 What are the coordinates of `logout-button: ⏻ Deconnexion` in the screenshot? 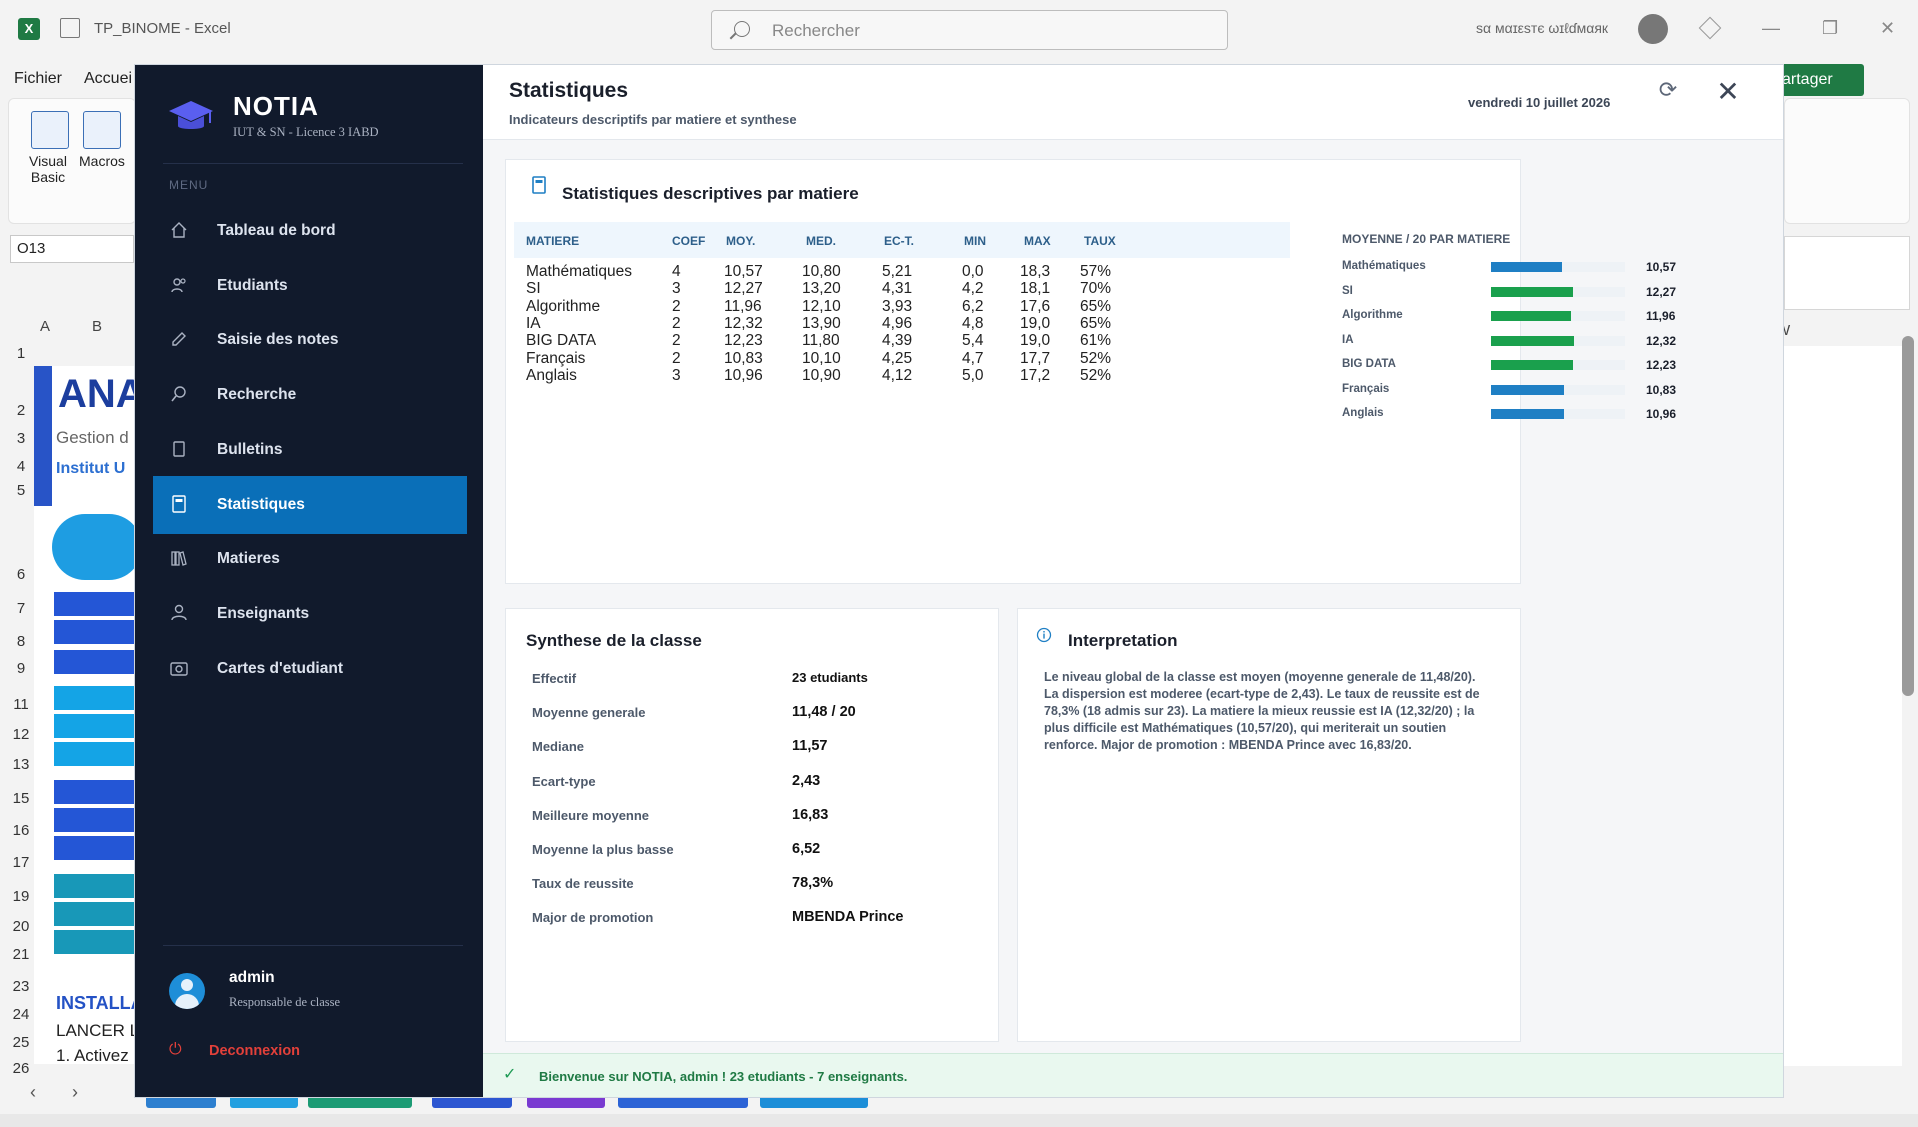 It's located at (279, 1053).